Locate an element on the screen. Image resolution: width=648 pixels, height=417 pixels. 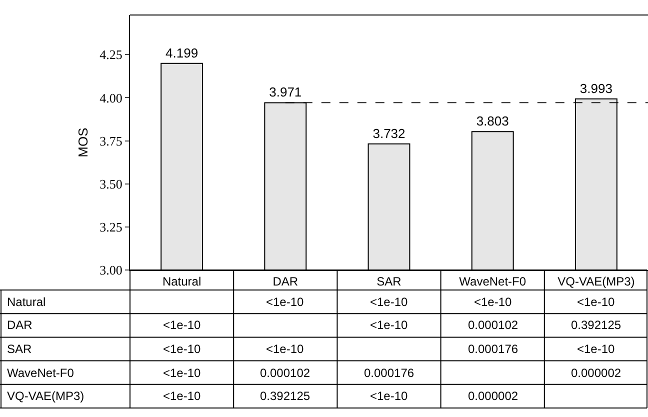
text: VQ-VAE(MP3) is located at coordinates (45, 396).